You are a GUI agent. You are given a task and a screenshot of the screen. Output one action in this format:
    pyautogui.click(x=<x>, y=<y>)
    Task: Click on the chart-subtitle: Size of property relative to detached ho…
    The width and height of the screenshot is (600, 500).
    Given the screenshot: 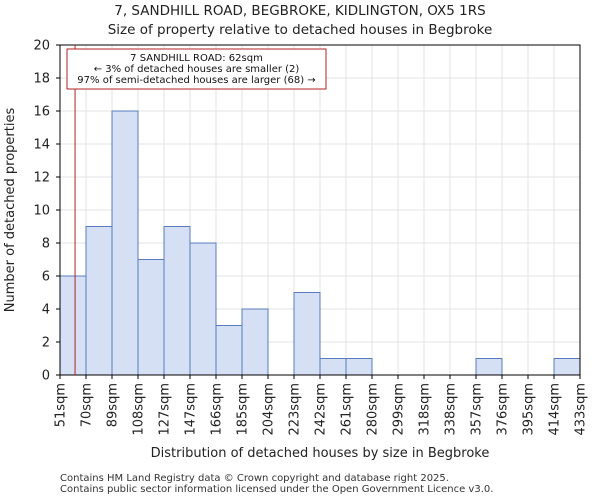 What is the action you would take?
    pyautogui.click(x=300, y=30)
    